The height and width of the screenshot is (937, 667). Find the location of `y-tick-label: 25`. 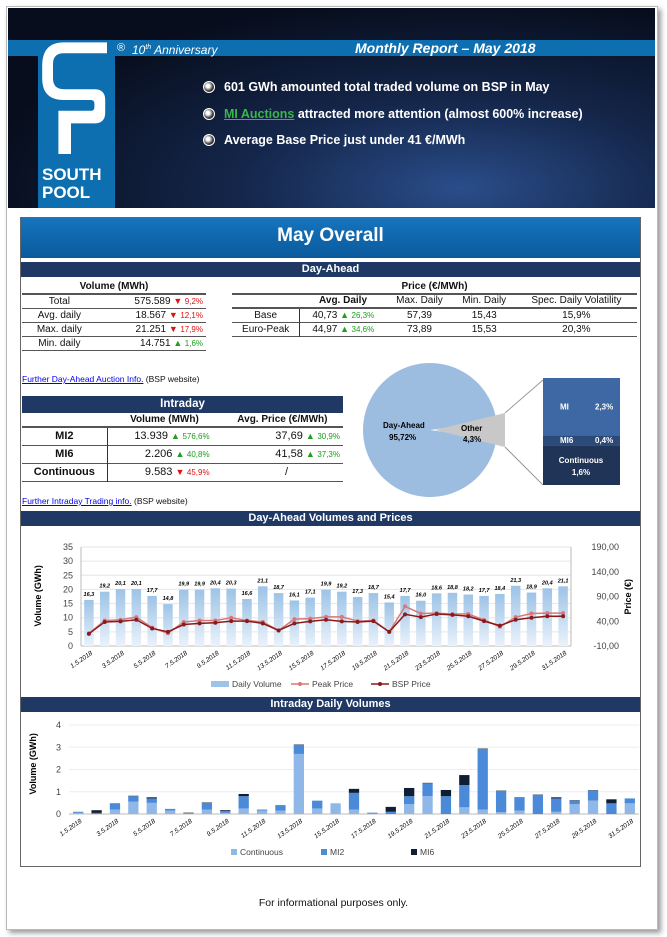

y-tick-label: 25 is located at coordinates (68, 575).